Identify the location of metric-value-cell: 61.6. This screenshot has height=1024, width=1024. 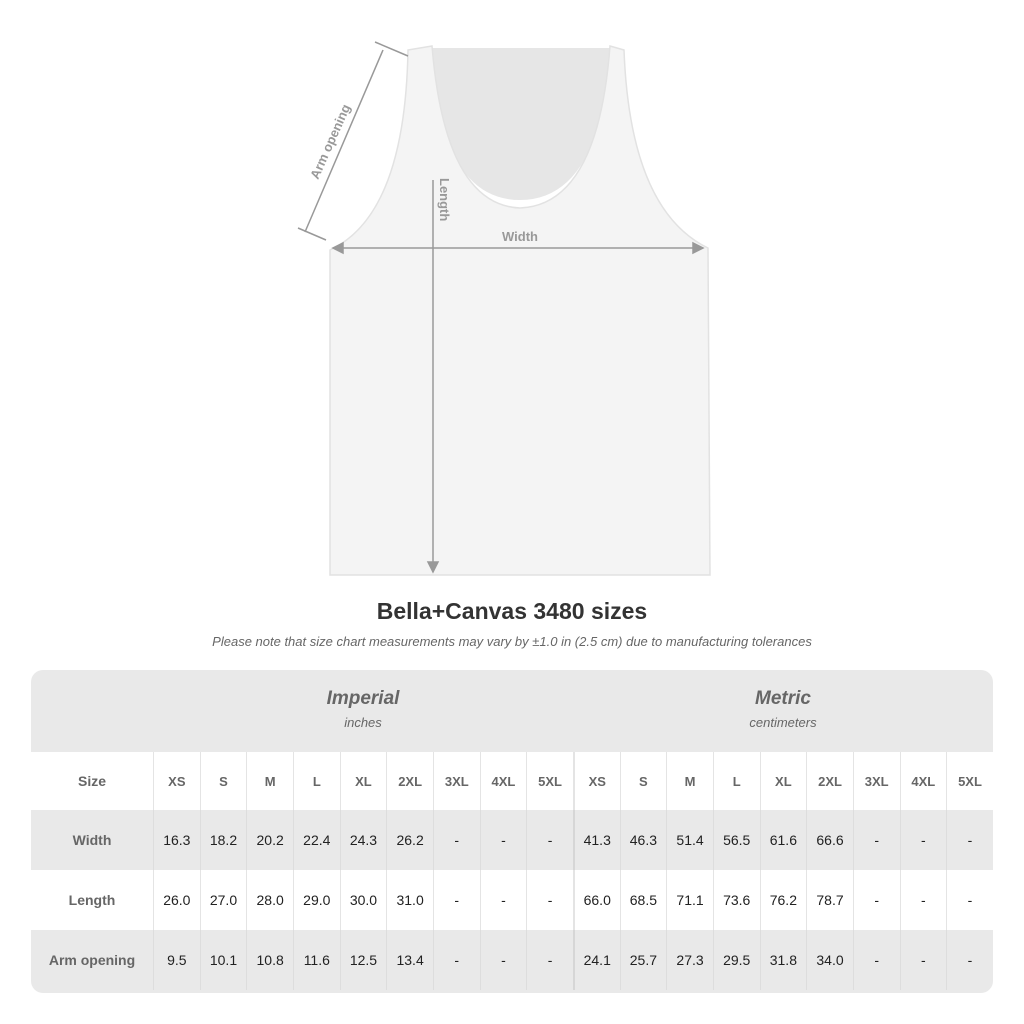
(783, 840).